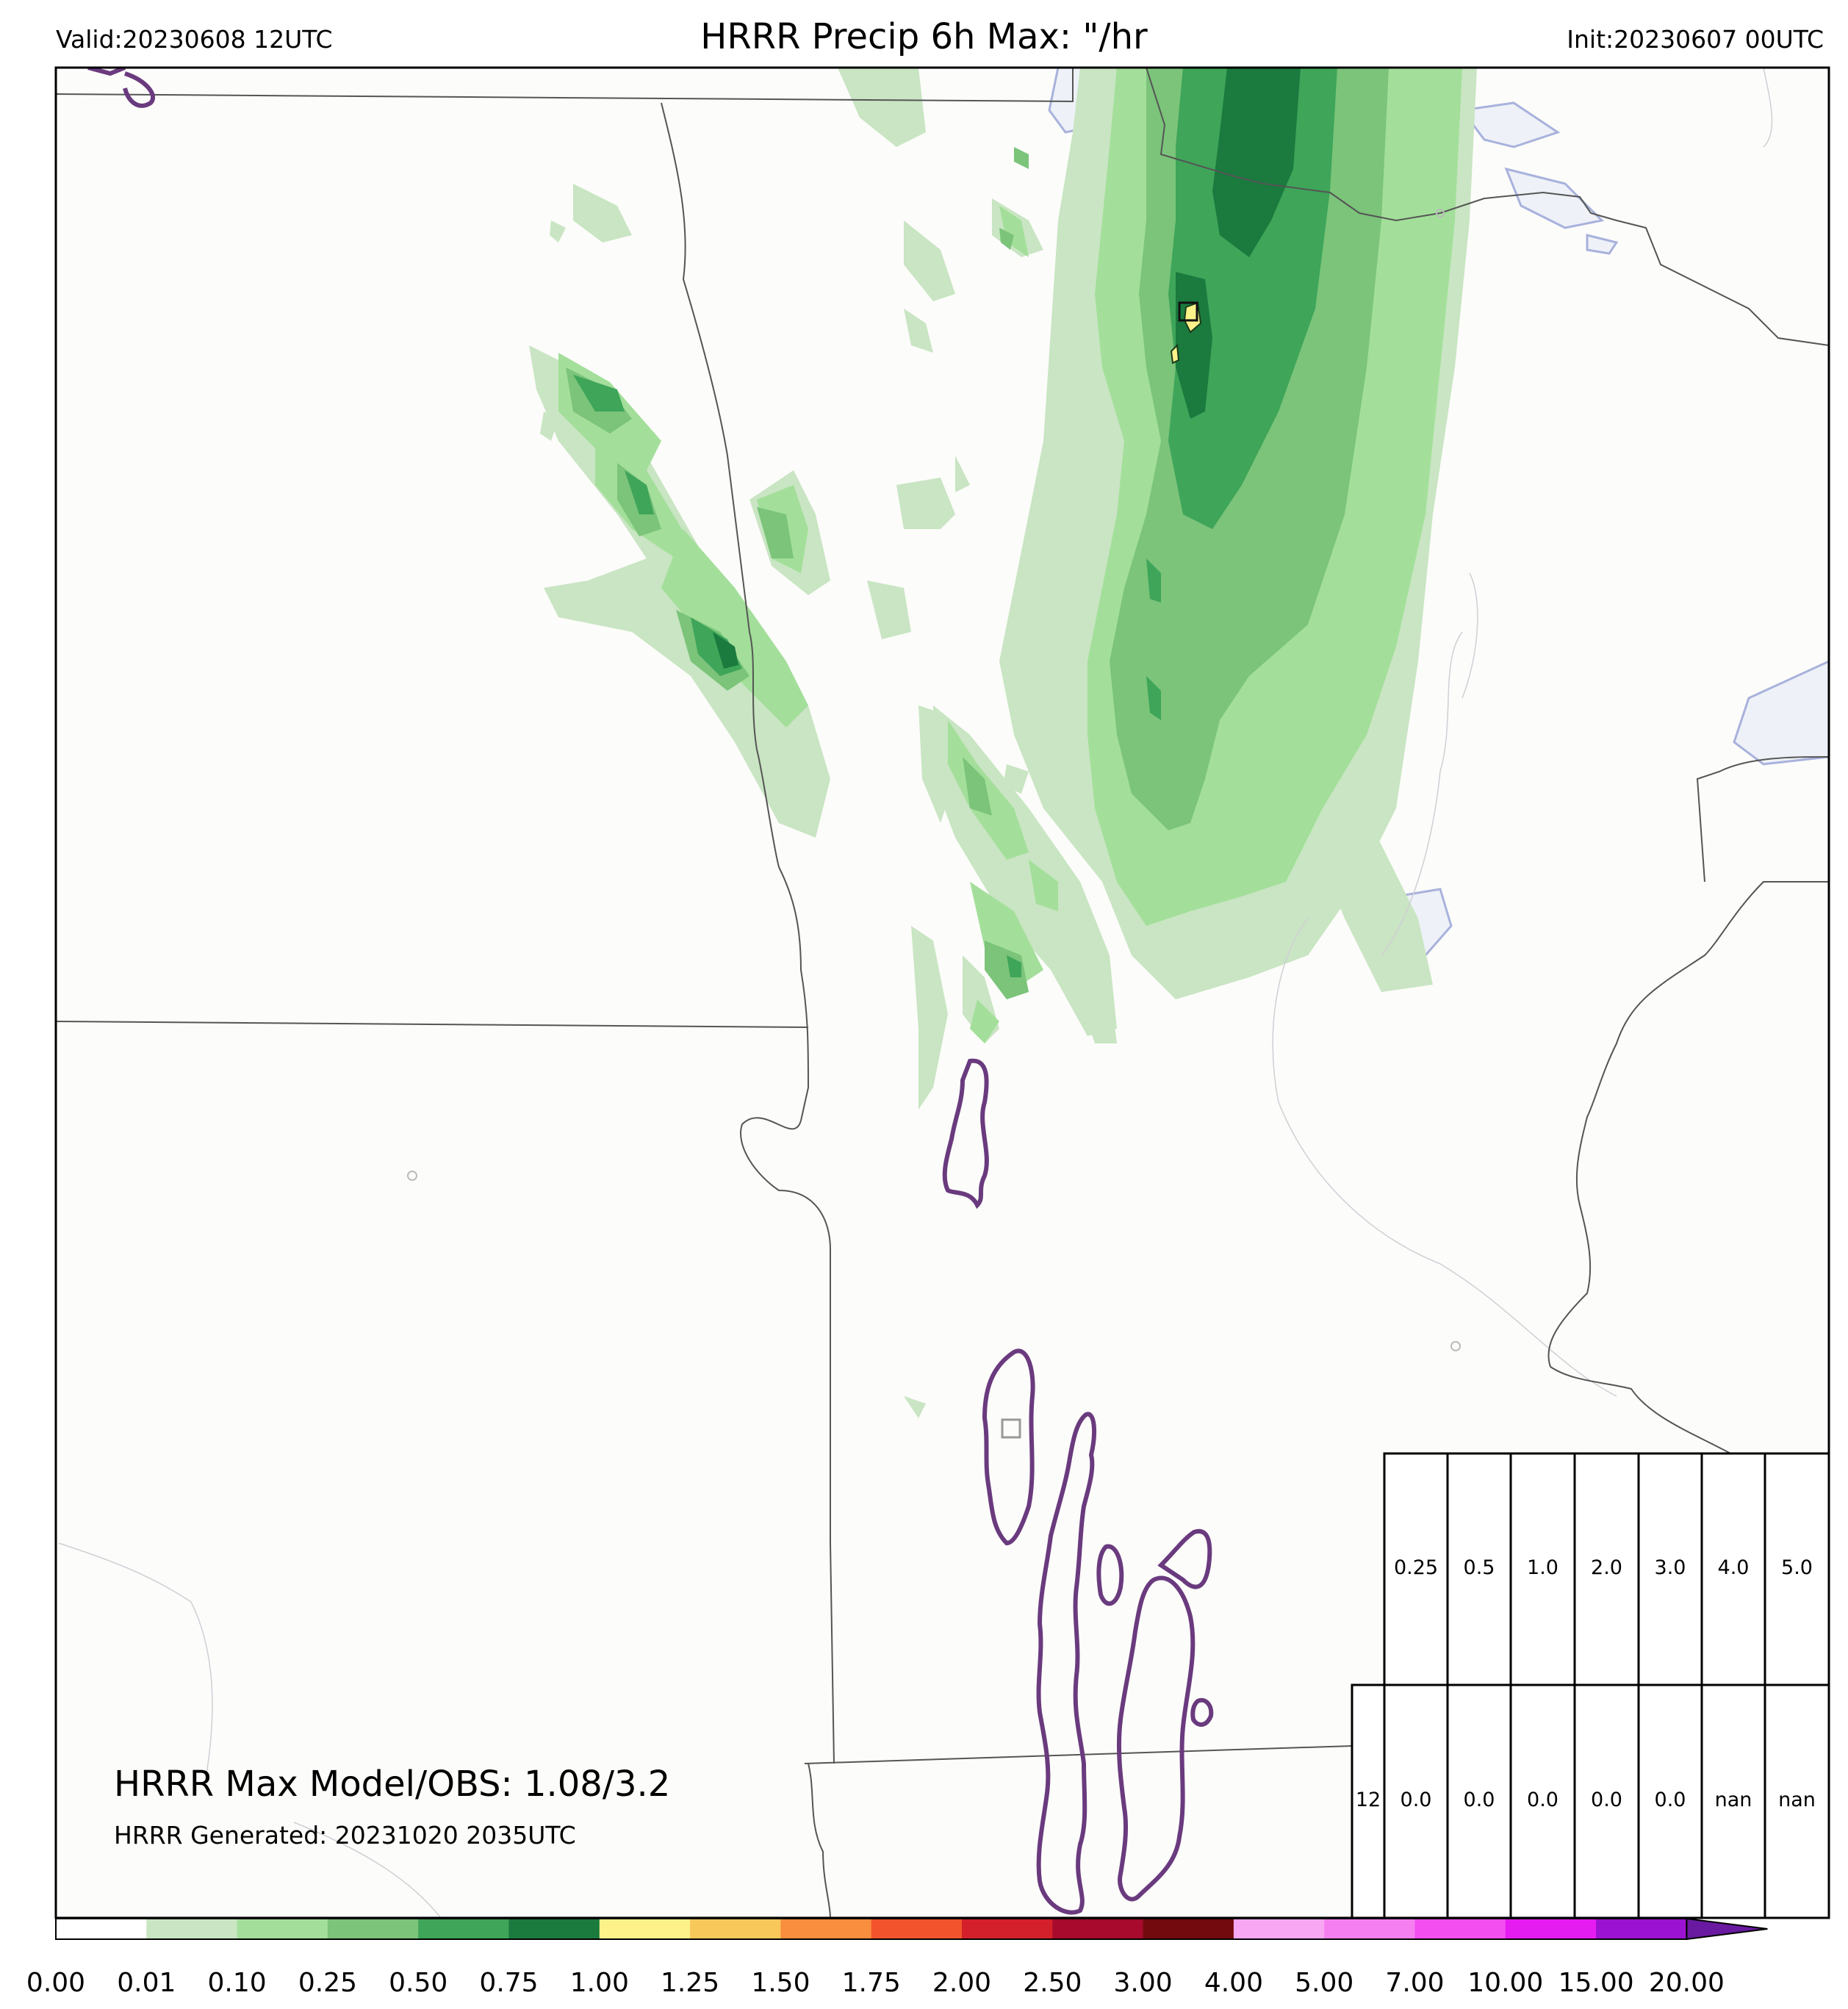 This screenshot has width=1848, height=2009. I want to click on colorbar-tick-label: 0.00, so click(56, 1983).